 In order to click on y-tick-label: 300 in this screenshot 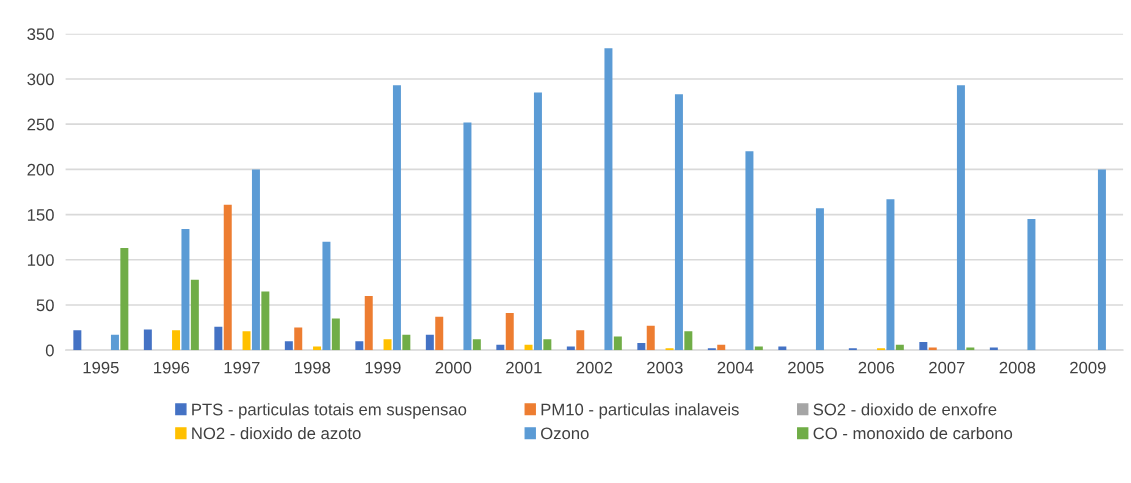, I will do `click(40, 79)`.